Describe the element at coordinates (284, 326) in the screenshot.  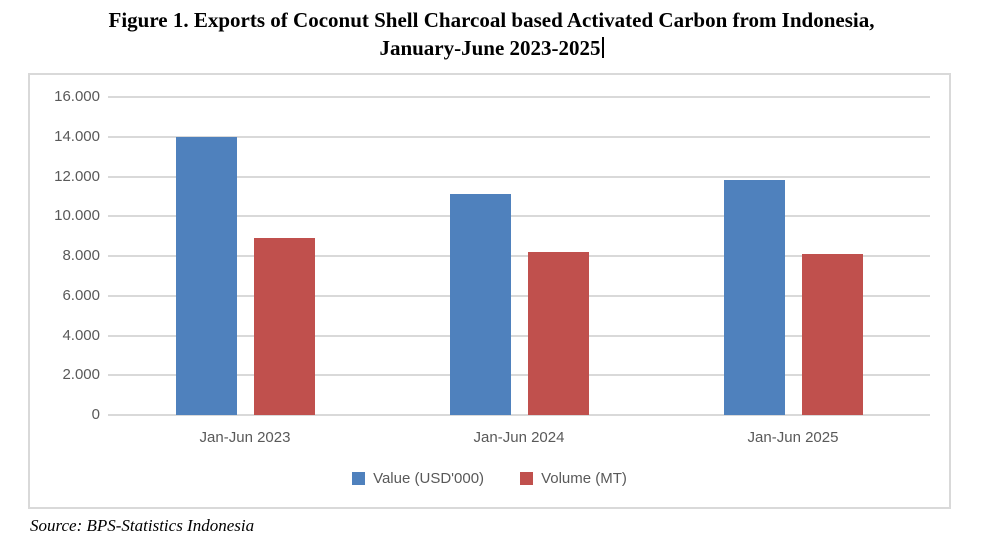
I see `bar-volume-jan-jun-2023` at that location.